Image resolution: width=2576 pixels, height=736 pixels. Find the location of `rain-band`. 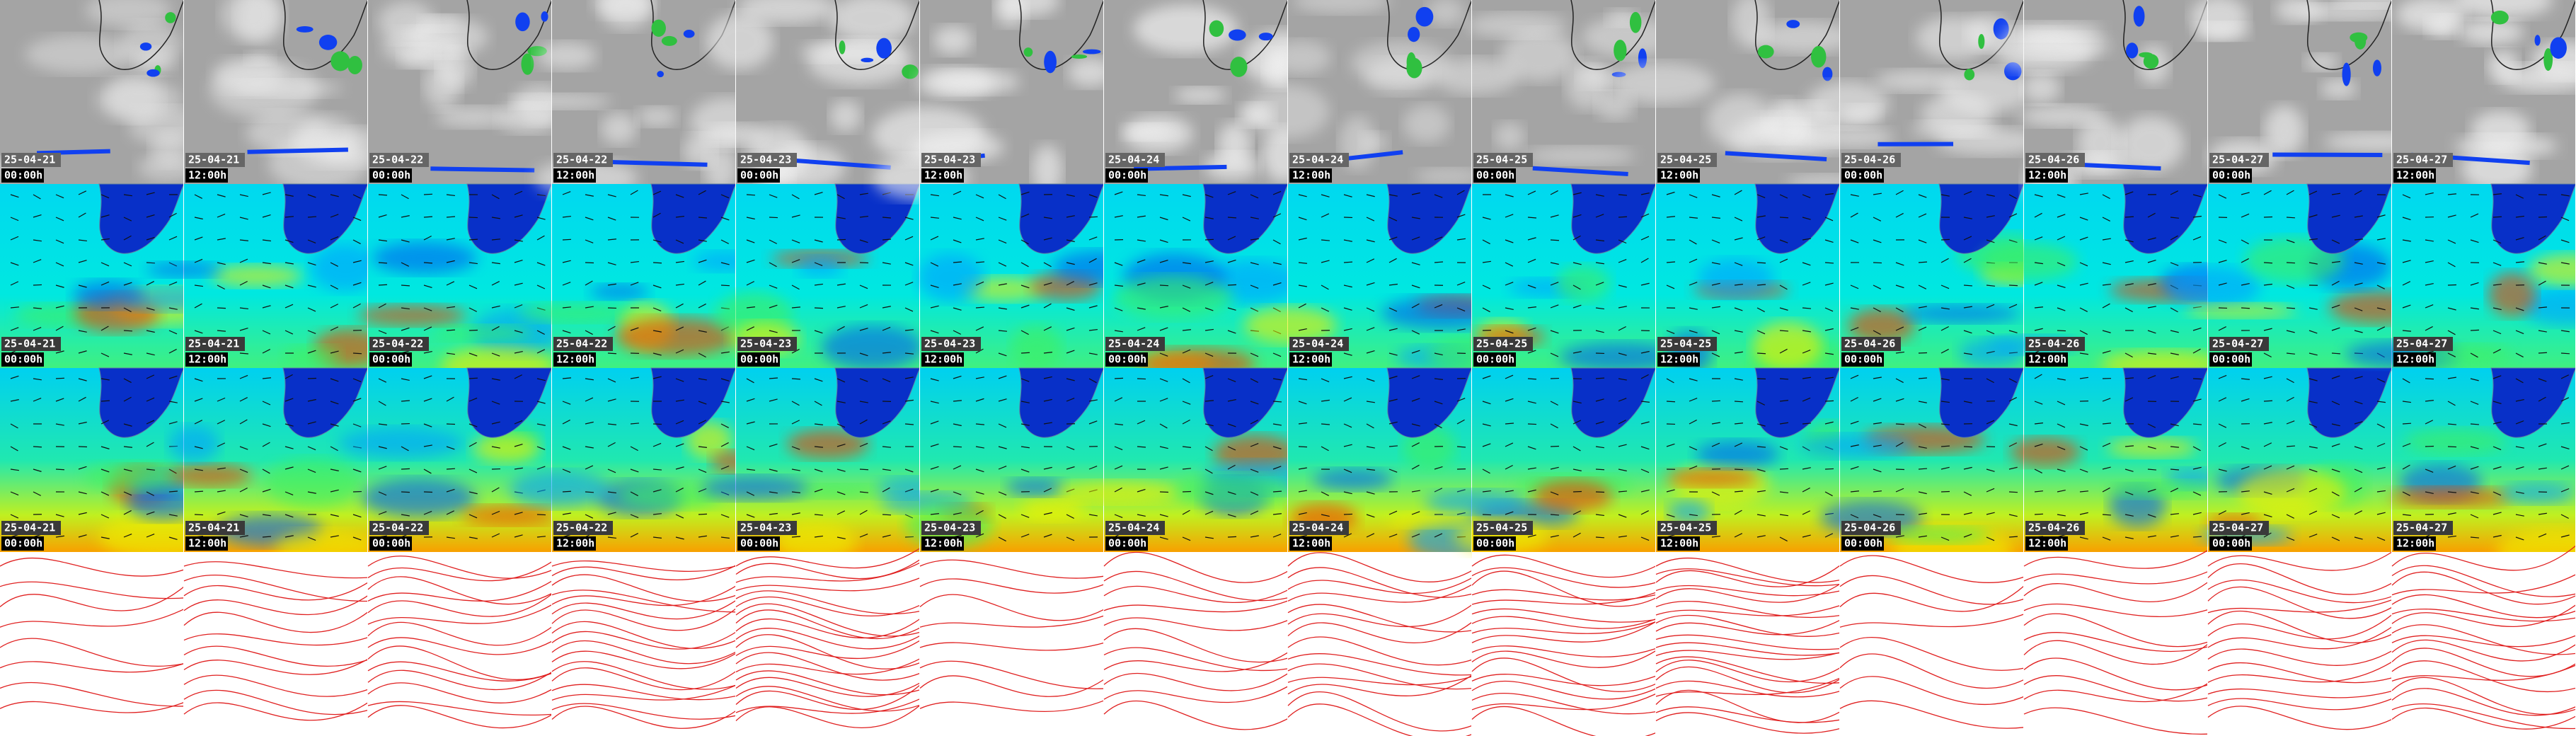

rain-band is located at coordinates (483, 170).